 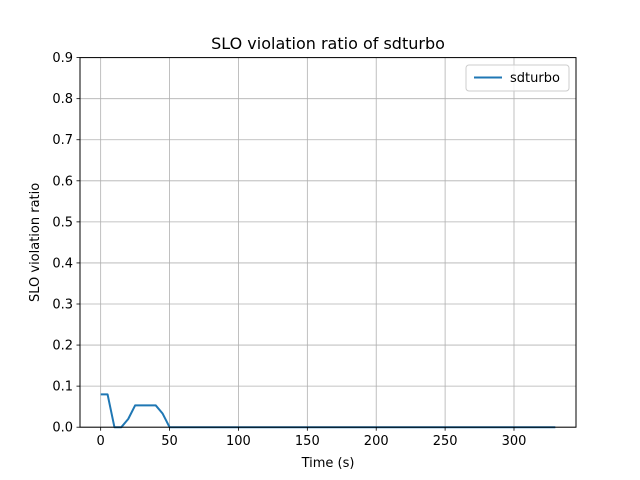 I want to click on y-tick-label: 0.4, so click(x=62, y=263).